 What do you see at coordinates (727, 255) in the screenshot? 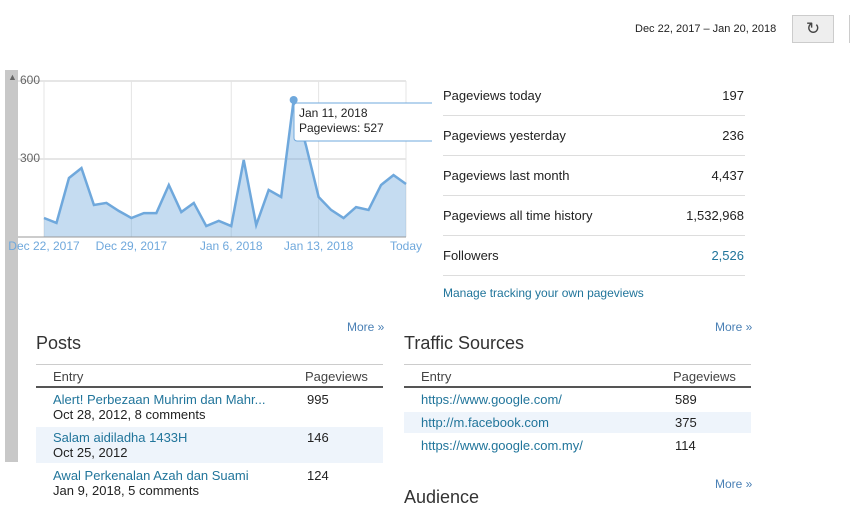
I see `stat-value: 2,526` at bounding box center [727, 255].